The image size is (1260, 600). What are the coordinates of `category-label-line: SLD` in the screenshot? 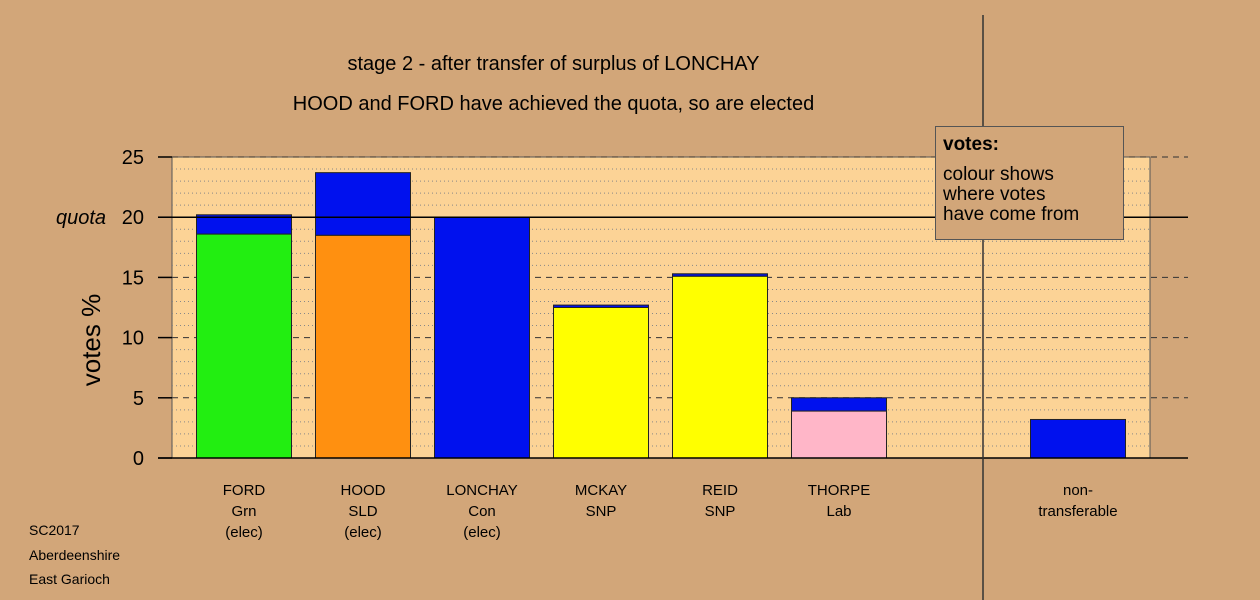 It's located at (363, 511).